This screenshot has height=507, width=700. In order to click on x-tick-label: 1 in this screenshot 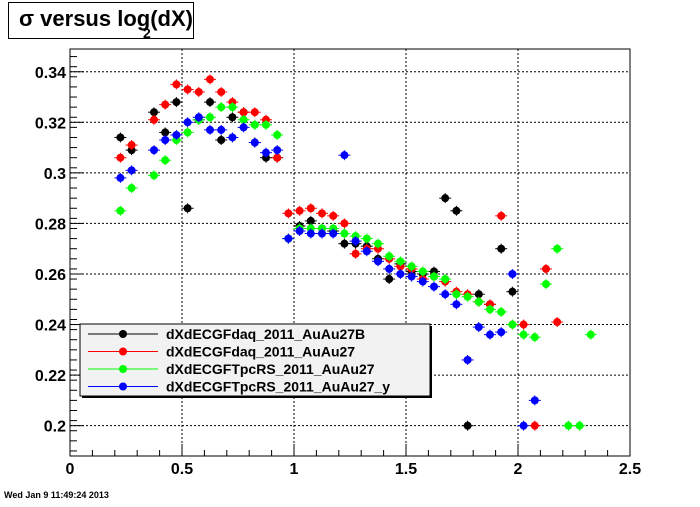, I will do `click(294, 469)`.